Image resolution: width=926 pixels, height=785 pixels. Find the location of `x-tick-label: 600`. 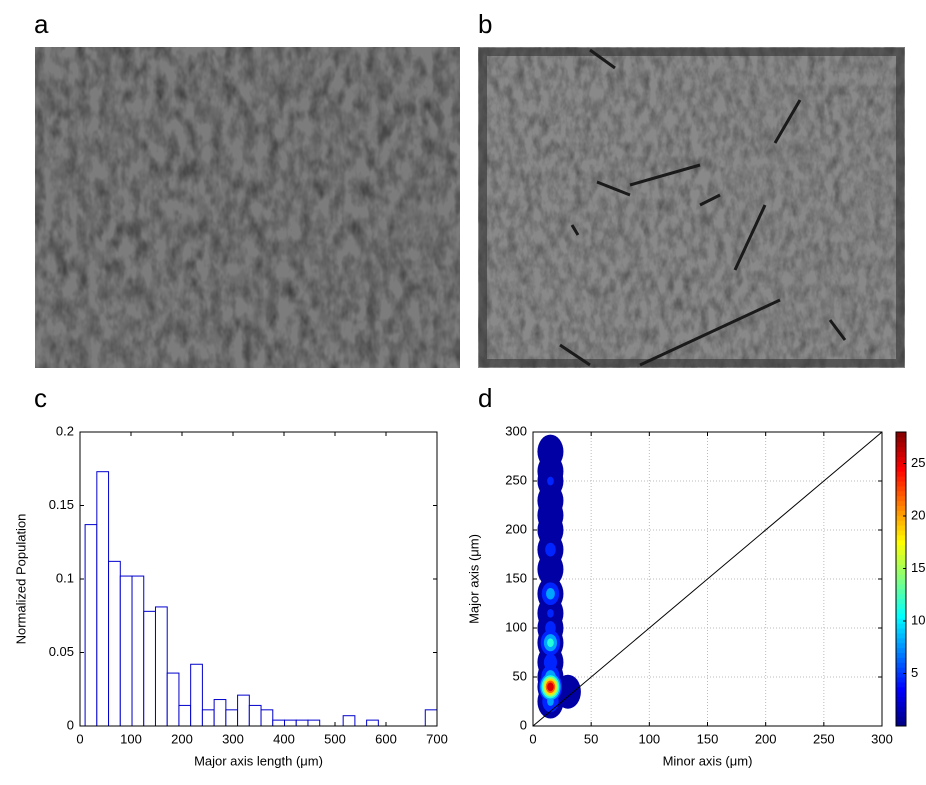

x-tick-label: 600 is located at coordinates (386, 738).